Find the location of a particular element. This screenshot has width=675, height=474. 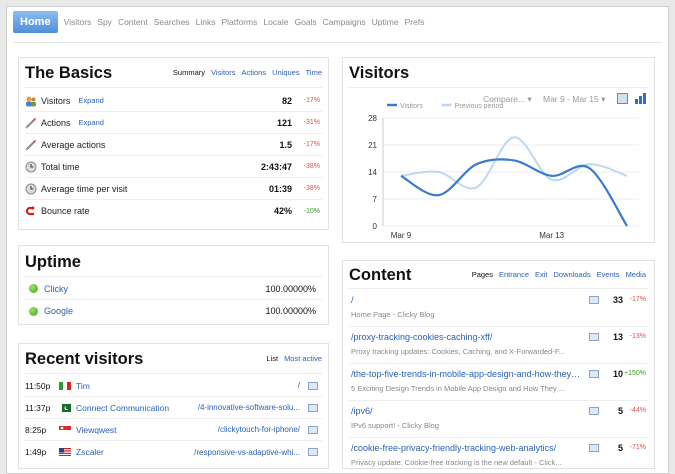

visitor-name: Viewqwest is located at coordinates (96, 429).